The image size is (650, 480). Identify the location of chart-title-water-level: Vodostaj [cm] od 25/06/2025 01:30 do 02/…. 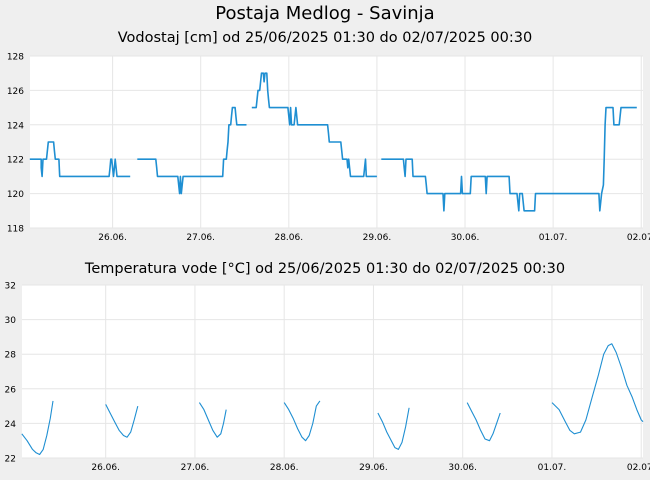
(325, 38).